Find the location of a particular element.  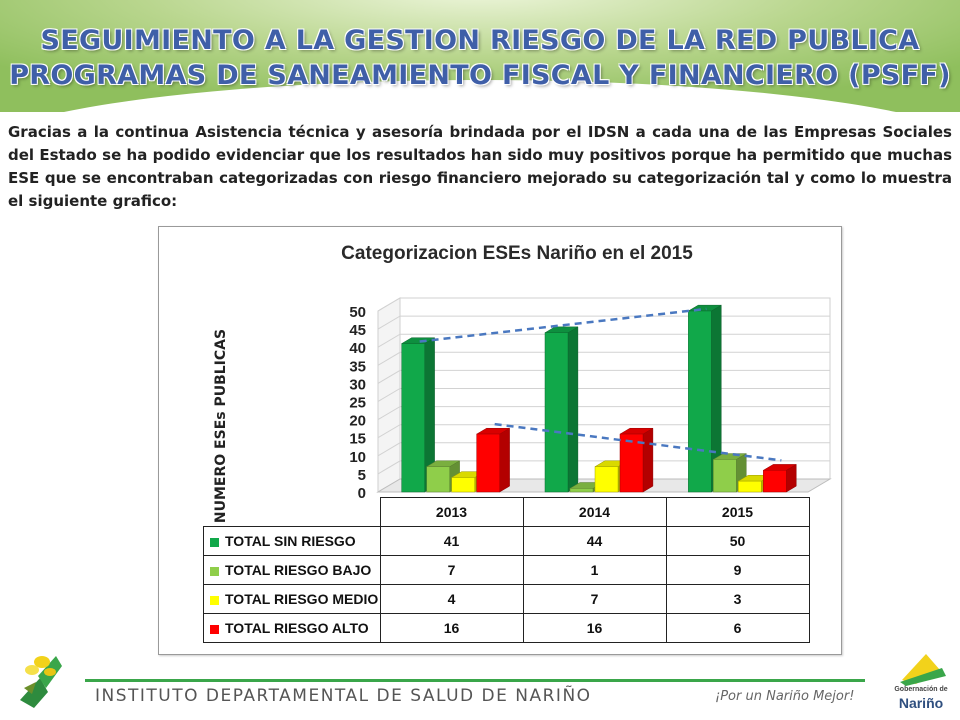

y-tick-label: 0 is located at coordinates (362, 493).